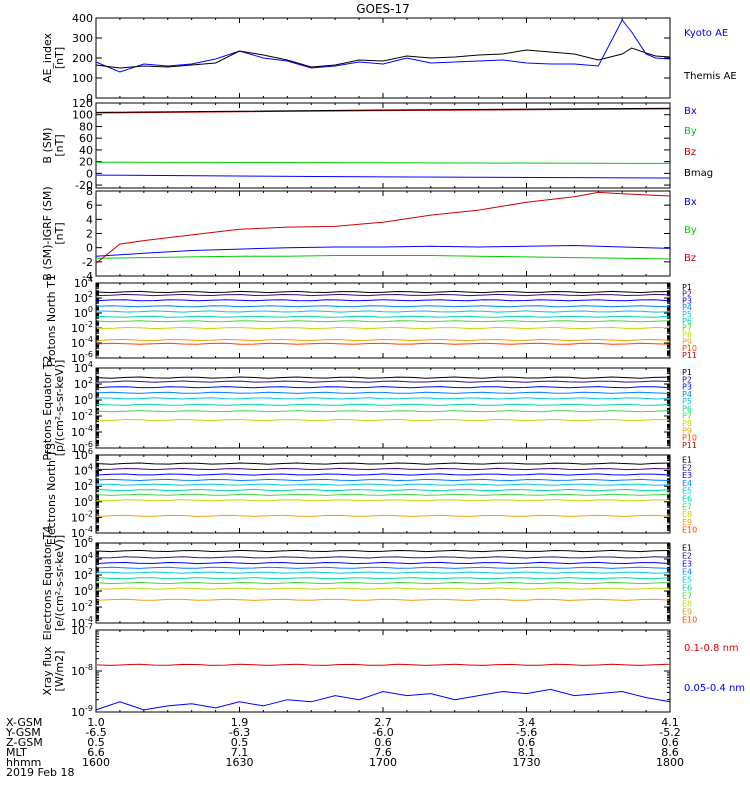 The width and height of the screenshot is (750, 800). What do you see at coordinates (690, 258) in the screenshot?
I see `legend-bz: Bz` at bounding box center [690, 258].